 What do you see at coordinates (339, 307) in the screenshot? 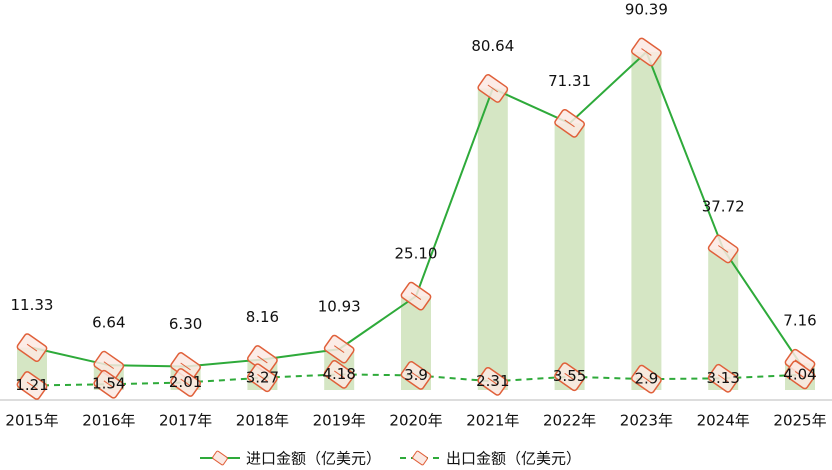
I see `value-label: 10.93` at bounding box center [339, 307].